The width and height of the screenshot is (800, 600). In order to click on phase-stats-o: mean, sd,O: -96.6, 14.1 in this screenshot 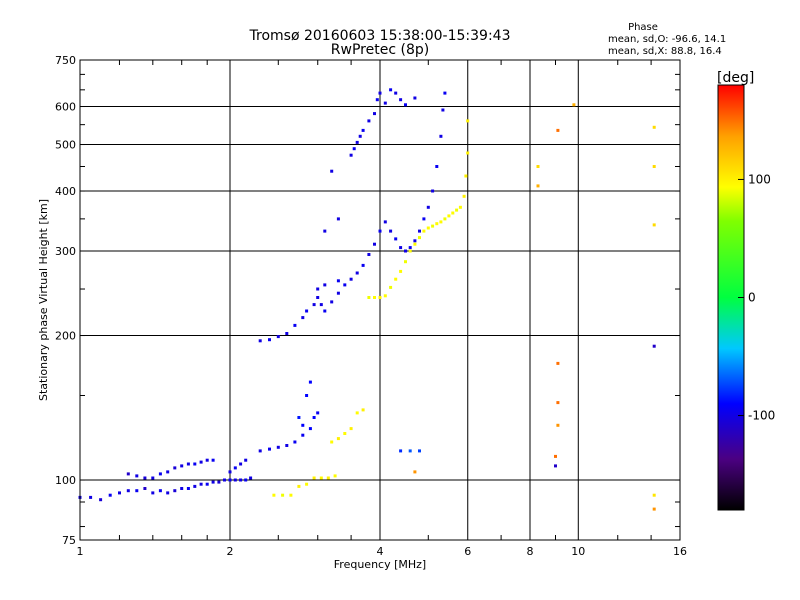, I will do `click(667, 39)`.